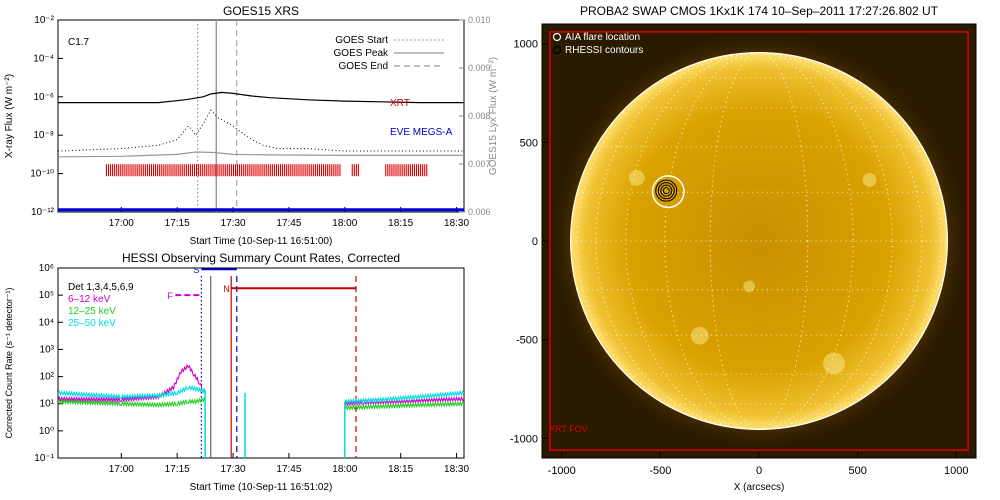  Describe the element at coordinates (479, 212) in the screenshot. I see `goes-y2-tick-label: 0.006` at that location.